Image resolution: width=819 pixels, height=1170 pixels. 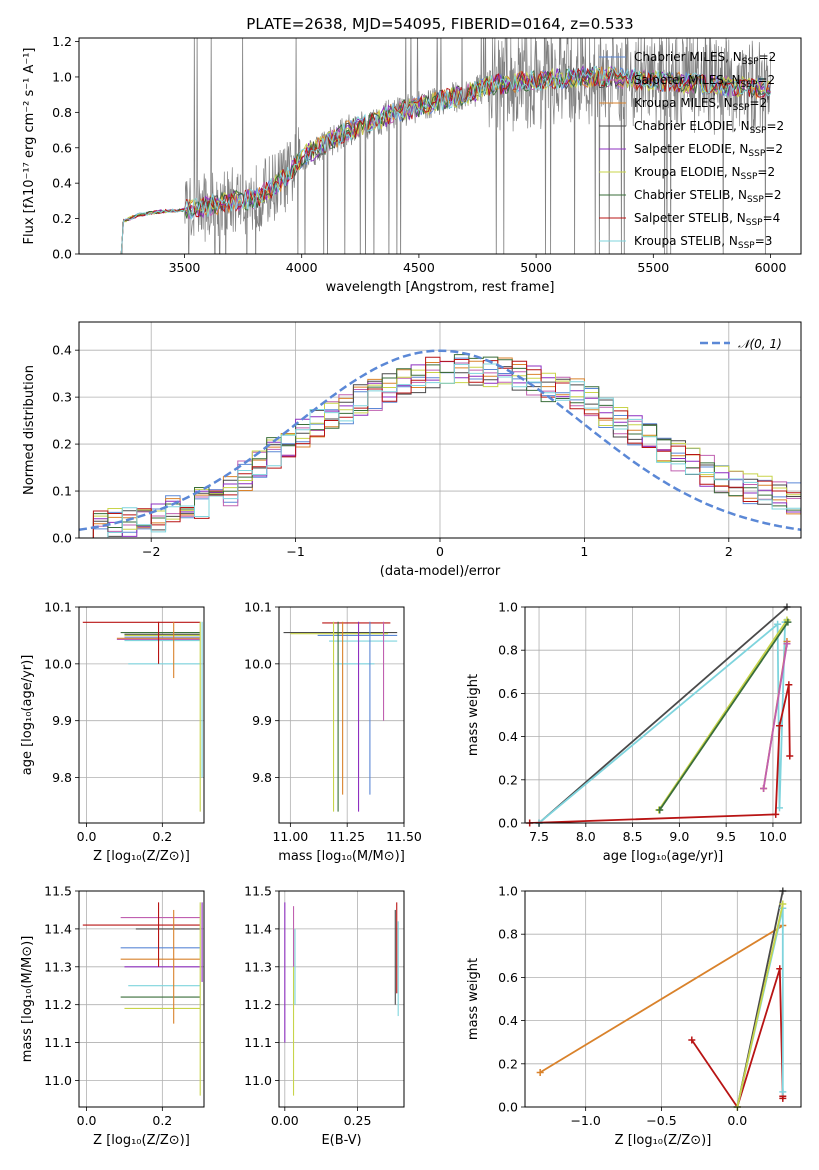 I want to click on spectrum-ytick-label: 0.8, so click(x=62, y=112).